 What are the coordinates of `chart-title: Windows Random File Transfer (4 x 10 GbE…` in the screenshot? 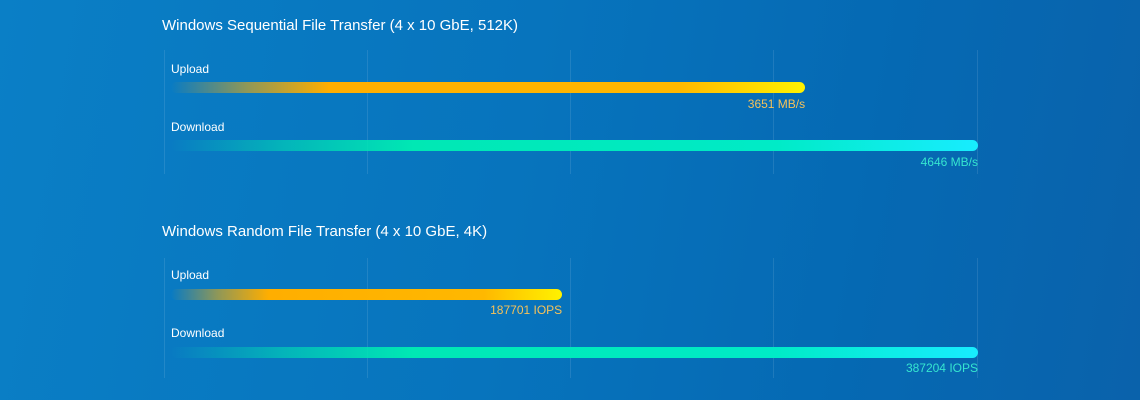 It's located at (325, 231).